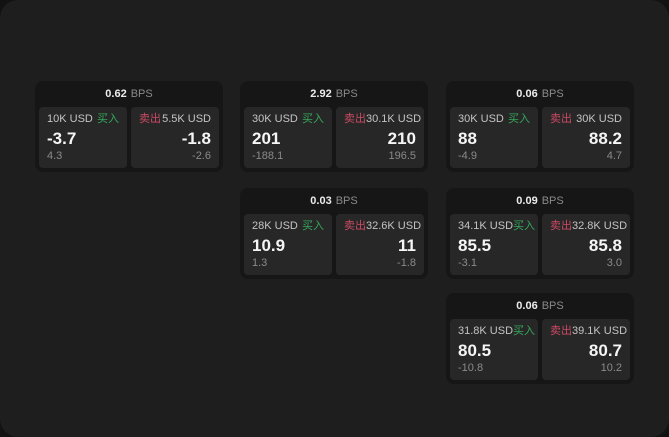 The image size is (669, 437). What do you see at coordinates (288, 244) in the screenshot?
I see `buy-panel: 28K USD 买入 10.9 1.3` at bounding box center [288, 244].